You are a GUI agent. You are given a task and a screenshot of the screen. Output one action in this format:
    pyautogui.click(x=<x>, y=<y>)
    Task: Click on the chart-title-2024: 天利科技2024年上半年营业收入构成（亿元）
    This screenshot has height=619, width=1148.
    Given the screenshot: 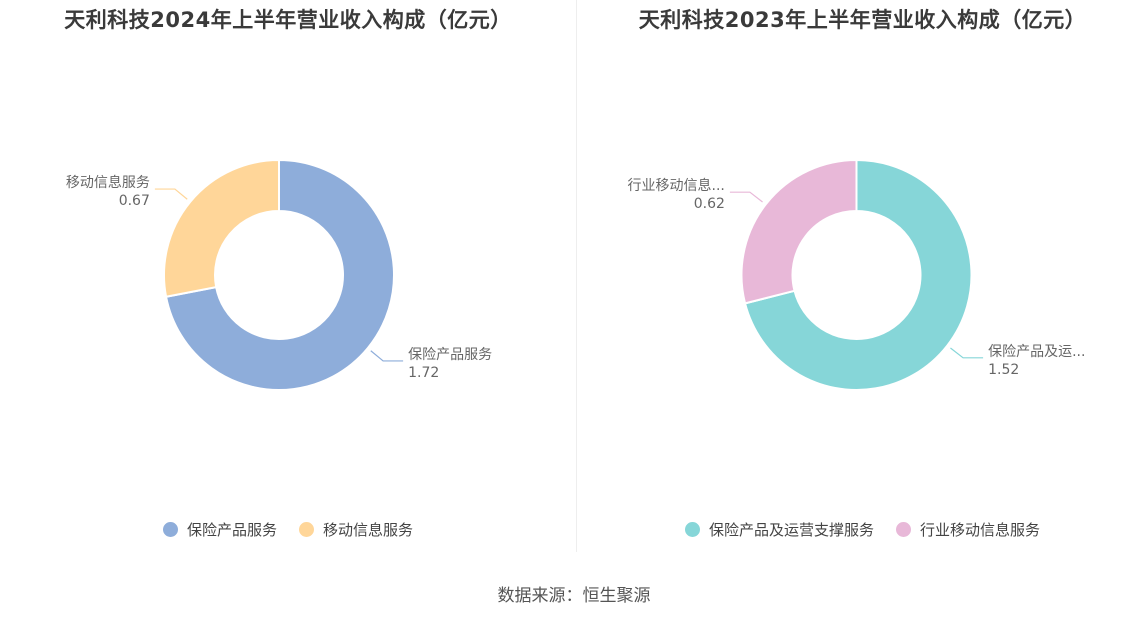 What is the action you would take?
    pyautogui.click(x=288, y=20)
    